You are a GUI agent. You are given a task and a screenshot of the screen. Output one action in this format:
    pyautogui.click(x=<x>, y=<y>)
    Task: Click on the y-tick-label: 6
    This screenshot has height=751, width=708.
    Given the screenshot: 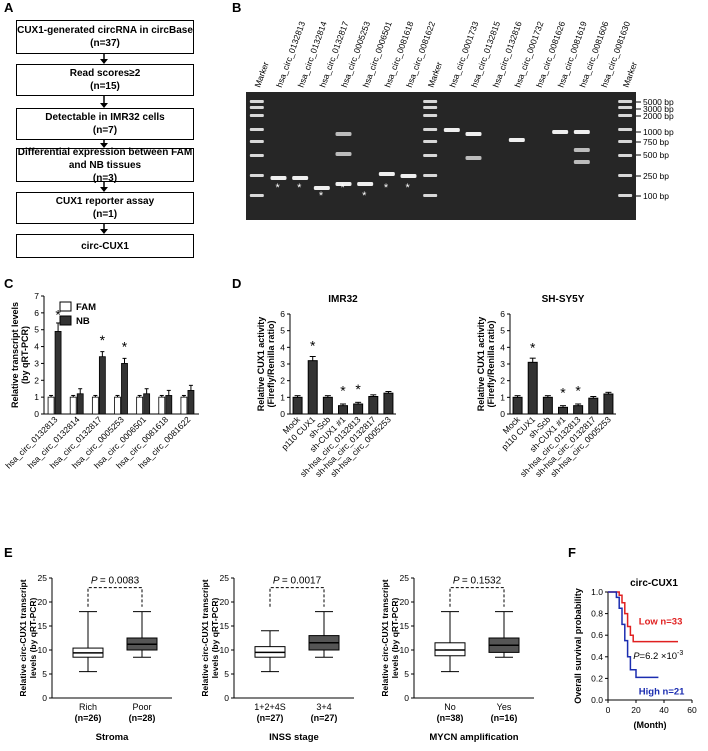 What is the action you would take?
    pyautogui.click(x=282, y=314)
    